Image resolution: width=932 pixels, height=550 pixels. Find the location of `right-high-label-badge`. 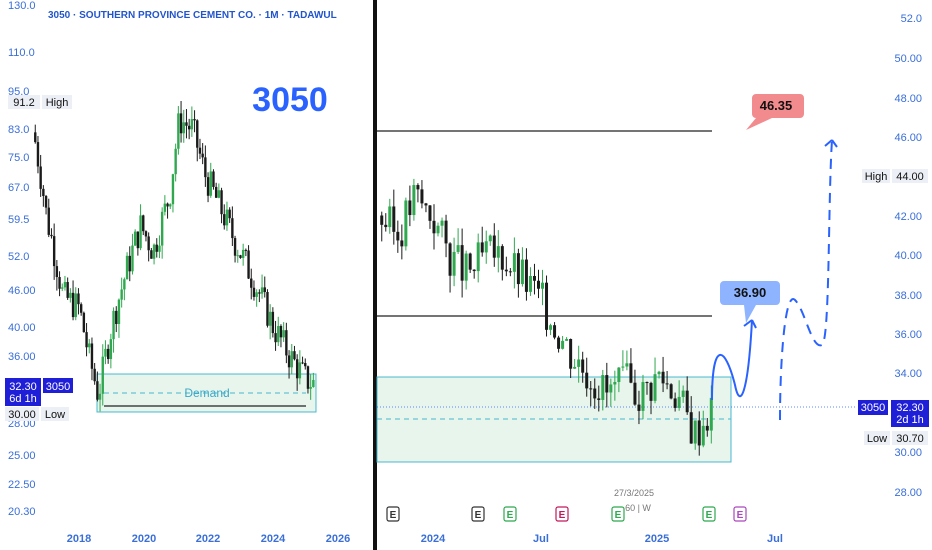

right-high-label-badge is located at coordinates (876, 176).